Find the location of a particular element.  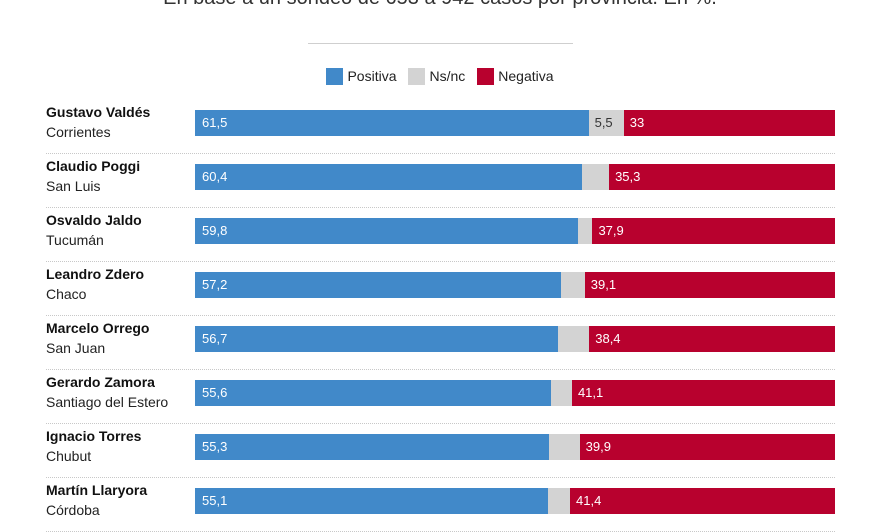

stacked-bar: 55,6 41,1 is located at coordinates (515, 393).